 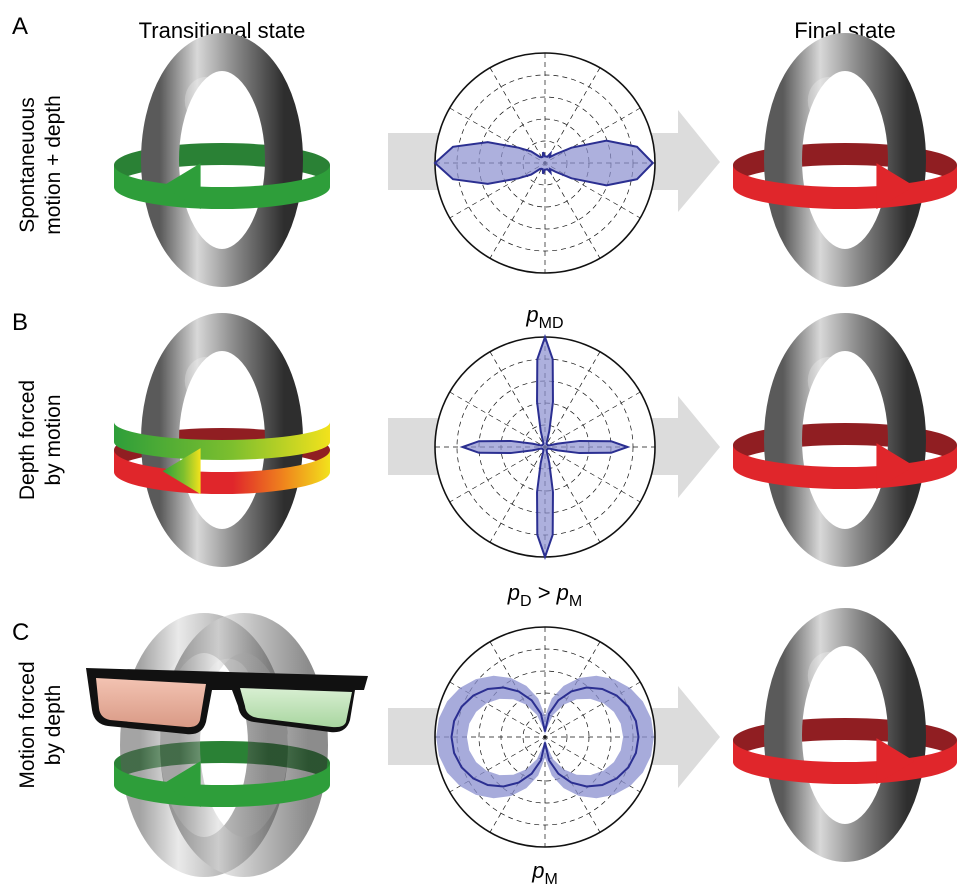 What do you see at coordinates (296, 708) in the screenshot?
I see `green-lens` at bounding box center [296, 708].